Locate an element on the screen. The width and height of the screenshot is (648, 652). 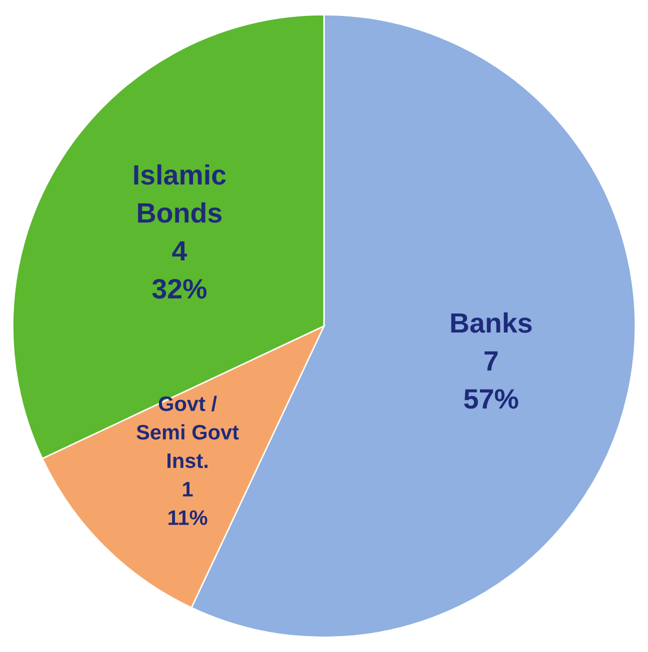
slice-label: Islamic Bonds is located at coordinates (180, 193).